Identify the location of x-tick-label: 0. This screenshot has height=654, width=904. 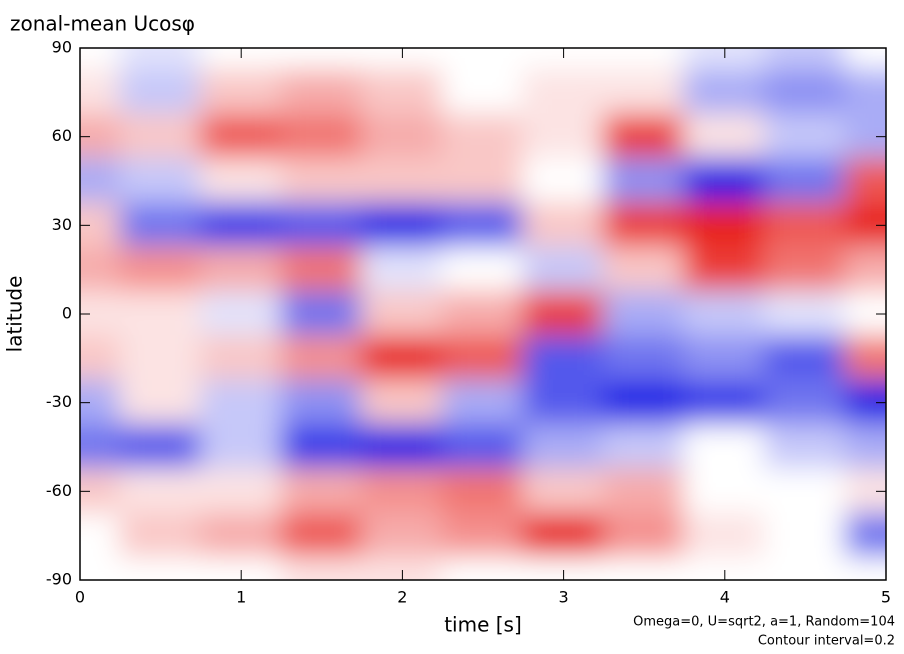
(80, 597).